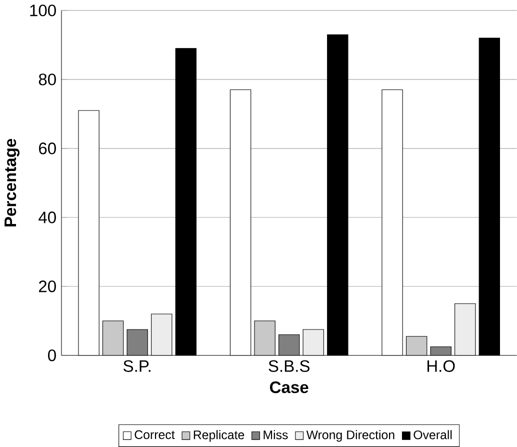 Image resolution: width=517 pixels, height=447 pixels. What do you see at coordinates (219, 436) in the screenshot?
I see `legend-label: Replicate` at bounding box center [219, 436].